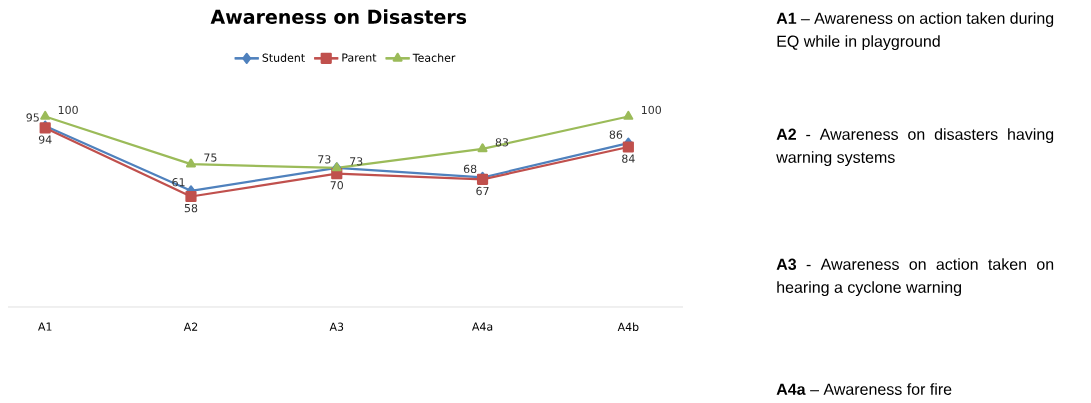 The height and width of the screenshot is (403, 1091). Describe the element at coordinates (32, 117) in the screenshot. I see `data-label: 95` at that location.